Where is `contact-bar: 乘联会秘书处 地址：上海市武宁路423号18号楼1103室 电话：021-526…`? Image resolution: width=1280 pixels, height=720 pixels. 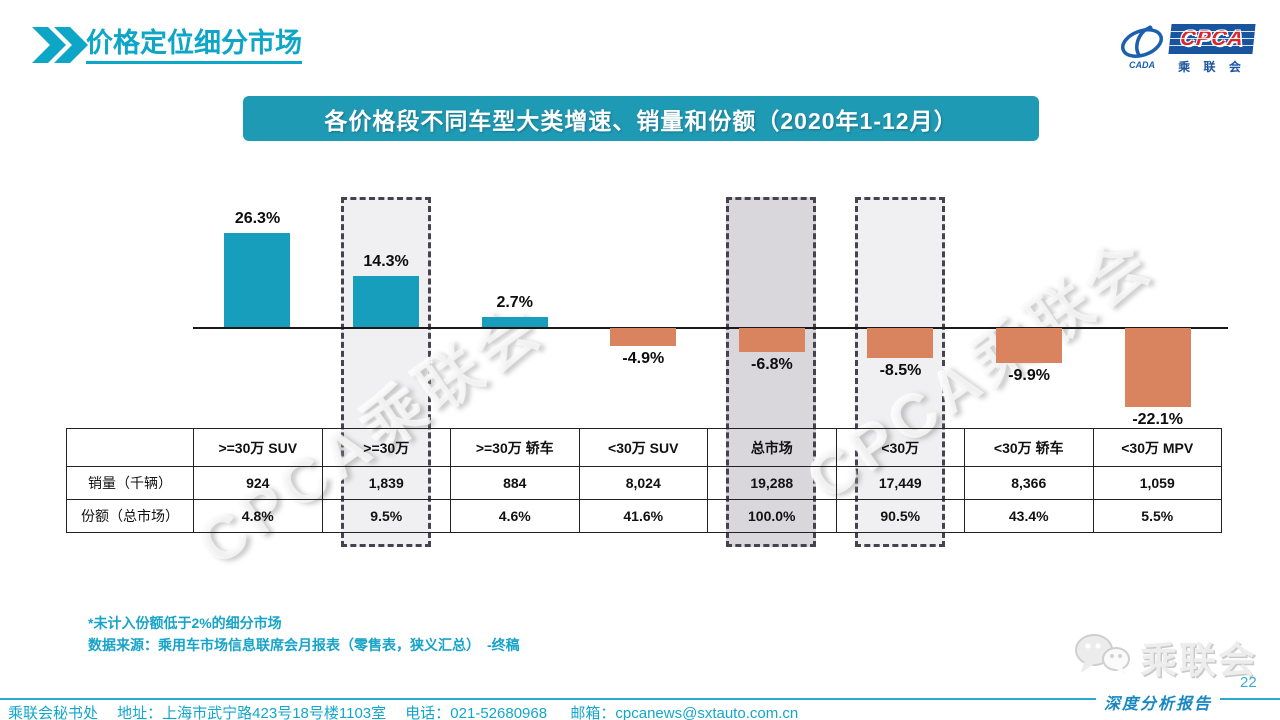 contact-bar: 乘联会秘书处 地址：上海市武宁路423号18号楼1103室 电话：021-526… is located at coordinates (403, 711).